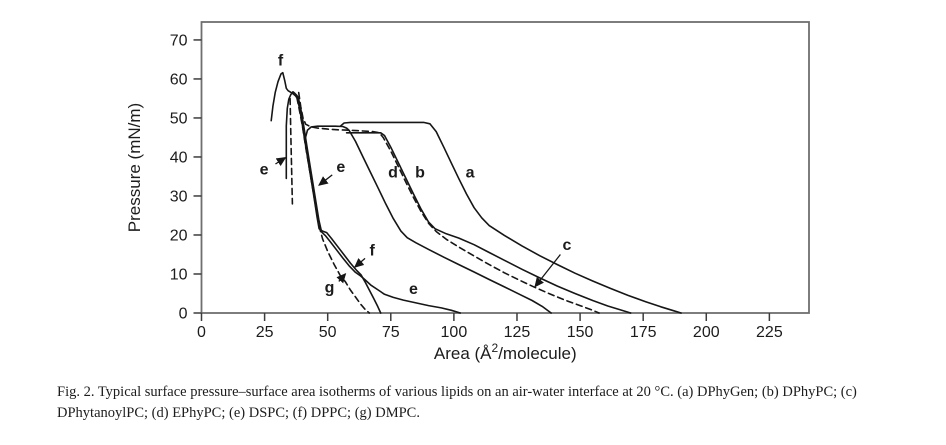  Describe the element at coordinates (291, 151) in the screenshot. I see `curve-g-collapse` at that location.